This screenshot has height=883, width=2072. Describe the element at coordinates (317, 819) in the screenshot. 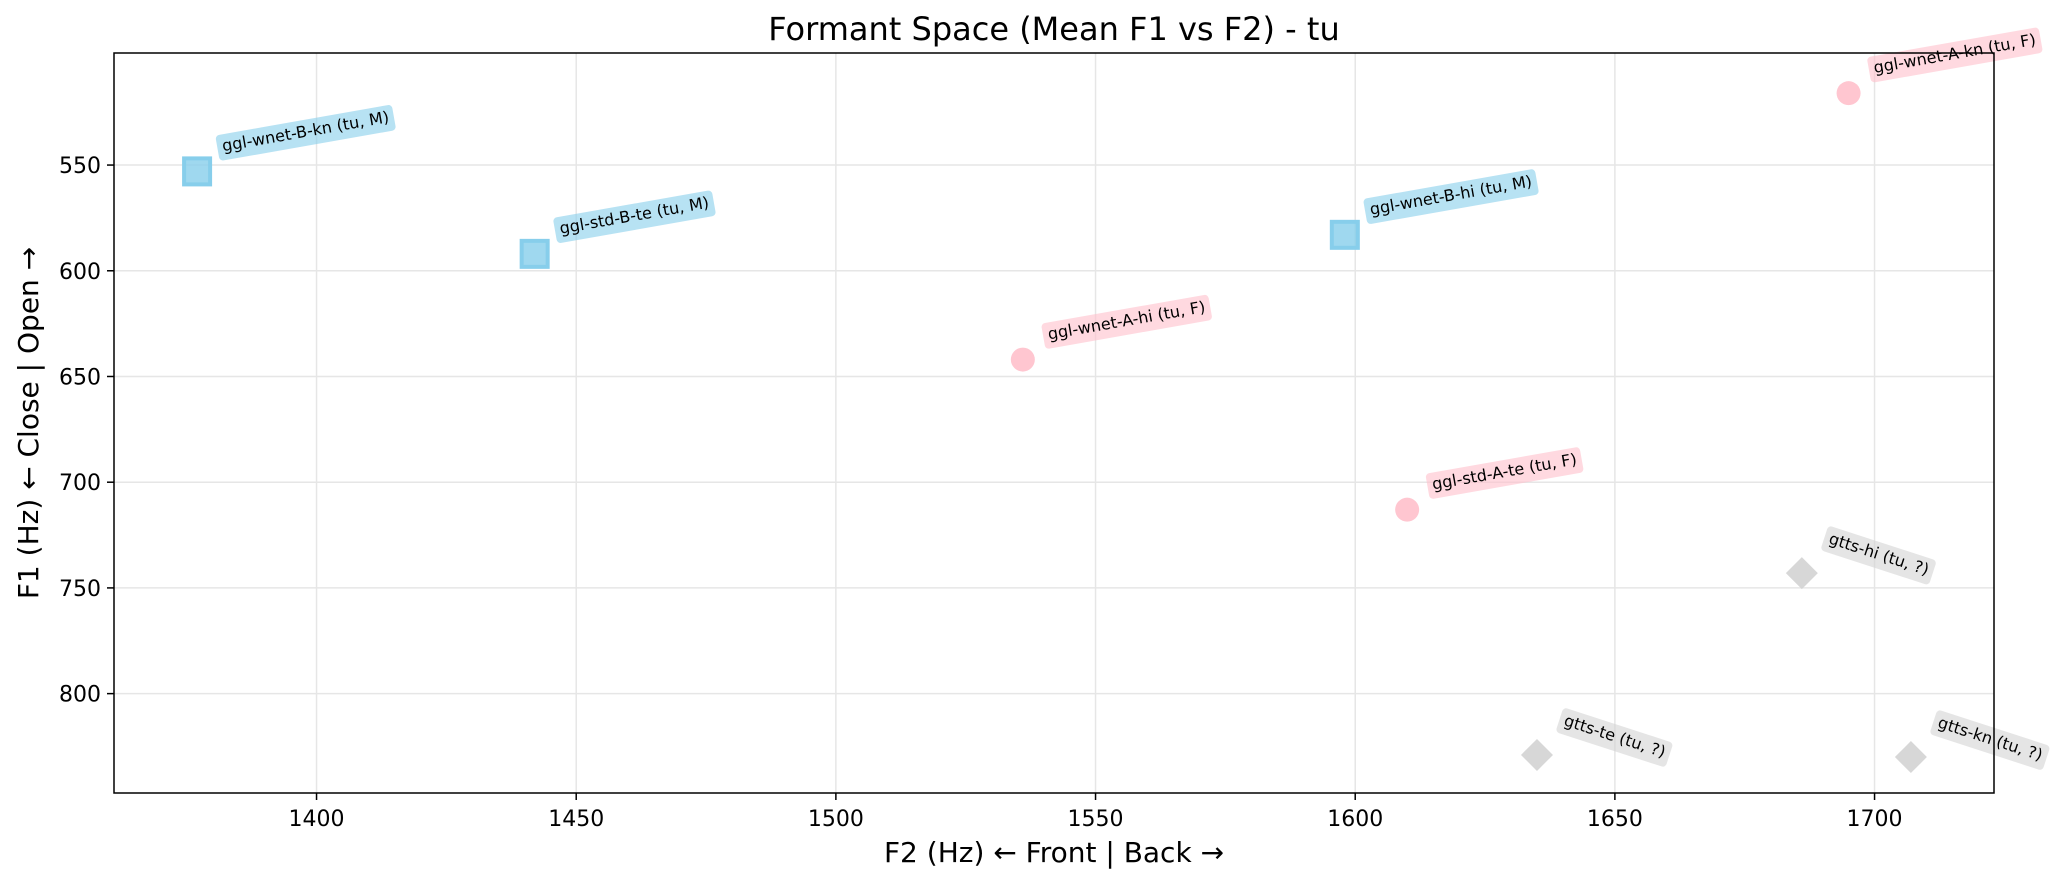

I see `x-tick-label: 1400` at that location.